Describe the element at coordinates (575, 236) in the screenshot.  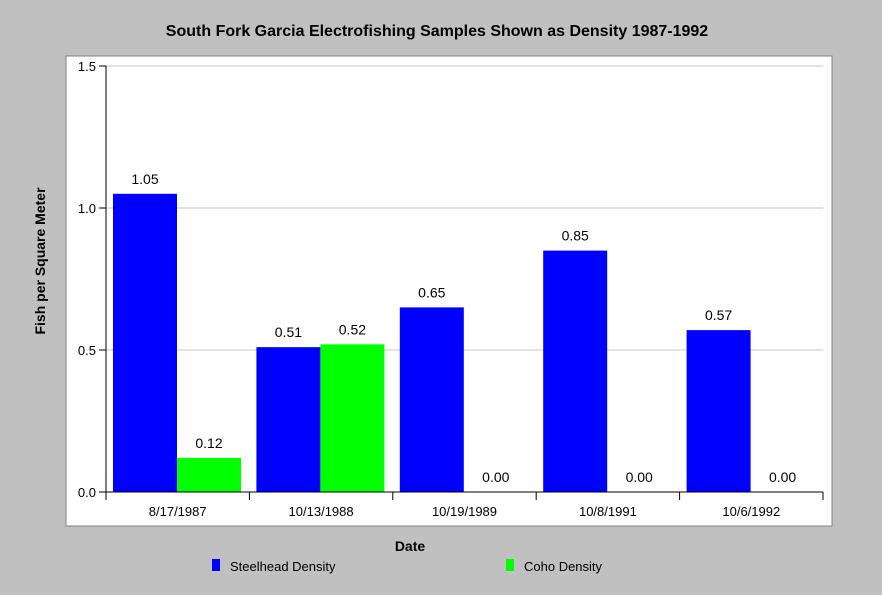
I see `data-label: 0.85` at that location.